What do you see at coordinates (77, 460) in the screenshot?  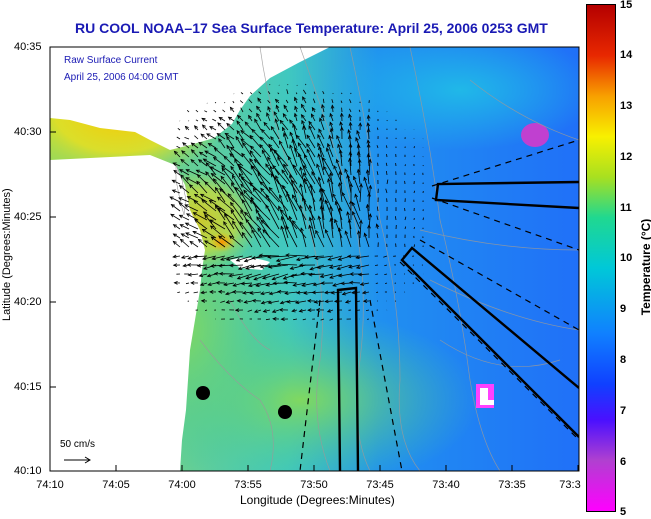 I see `scale-arrow` at bounding box center [77, 460].